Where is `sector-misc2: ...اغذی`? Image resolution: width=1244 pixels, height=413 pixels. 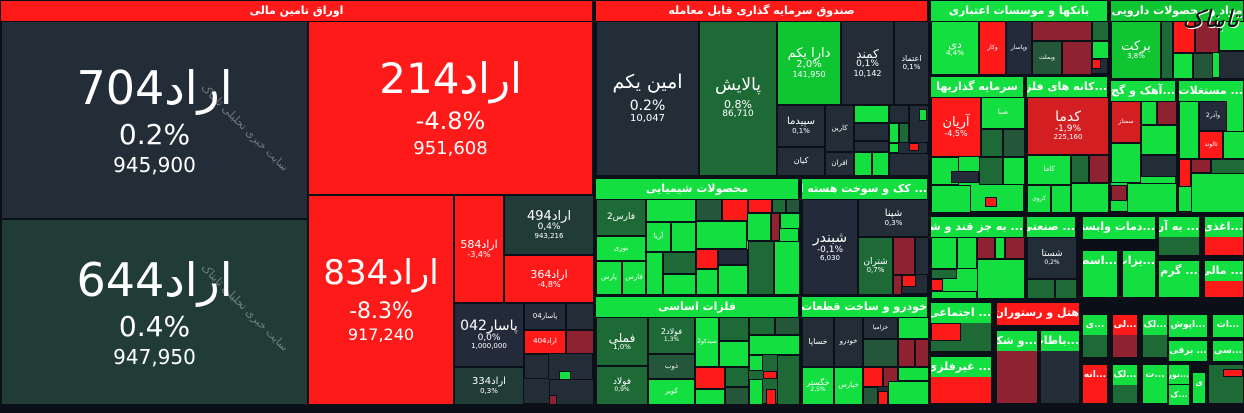
sector-misc2: ...اغذی is located at coordinates (1224, 236).